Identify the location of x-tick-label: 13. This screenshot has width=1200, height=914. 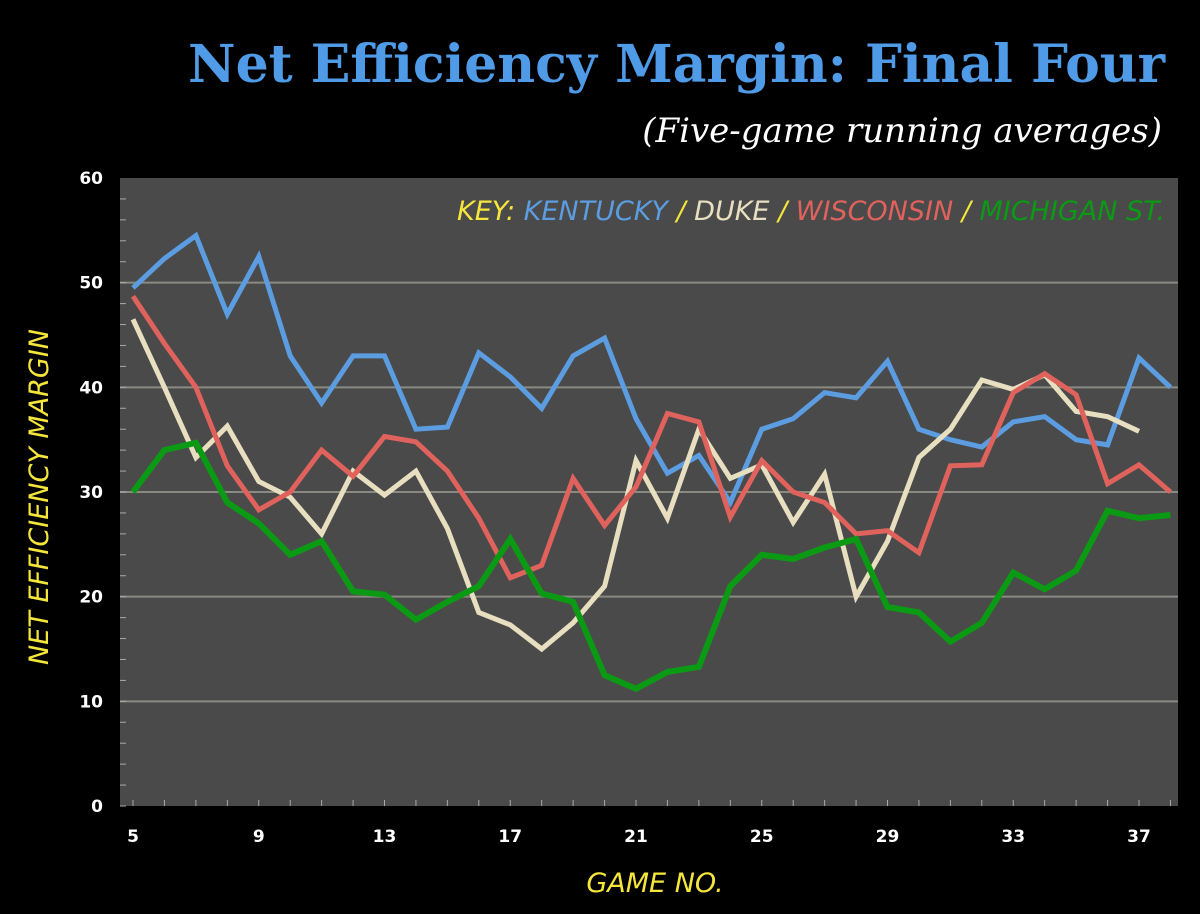
(385, 837).